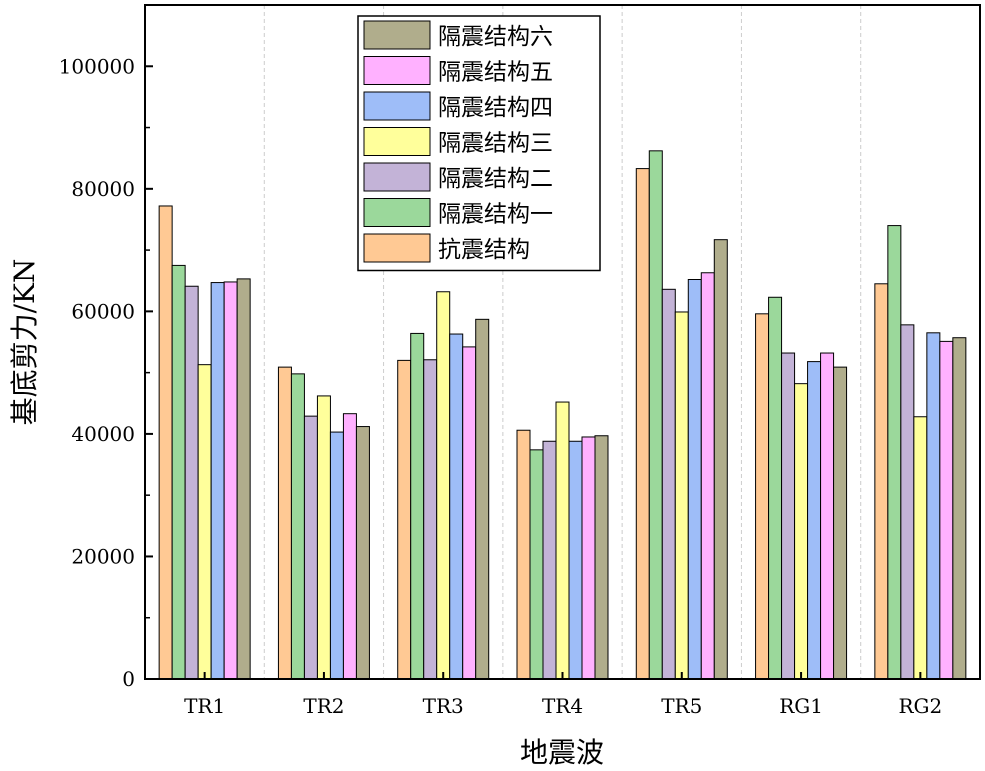 This screenshot has height=771, width=985. What do you see at coordinates (495, 144) in the screenshot?
I see `legend-label: 隔震结构三` at bounding box center [495, 144].